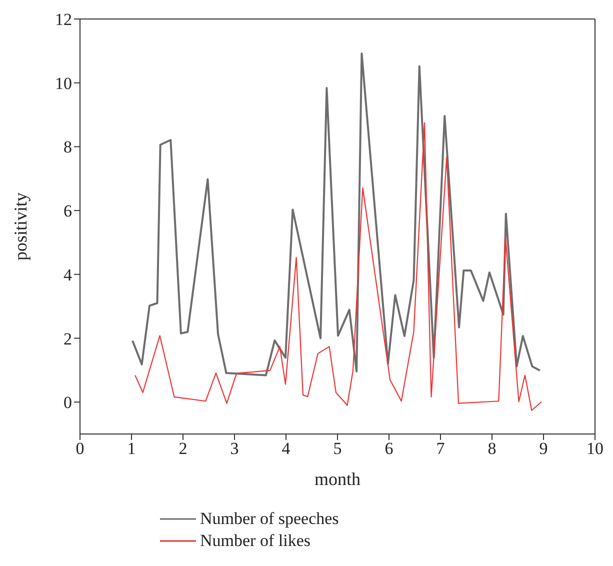 The height and width of the screenshot is (566, 613). What do you see at coordinates (441, 448) in the screenshot?
I see `x-tick-label: 7` at bounding box center [441, 448].